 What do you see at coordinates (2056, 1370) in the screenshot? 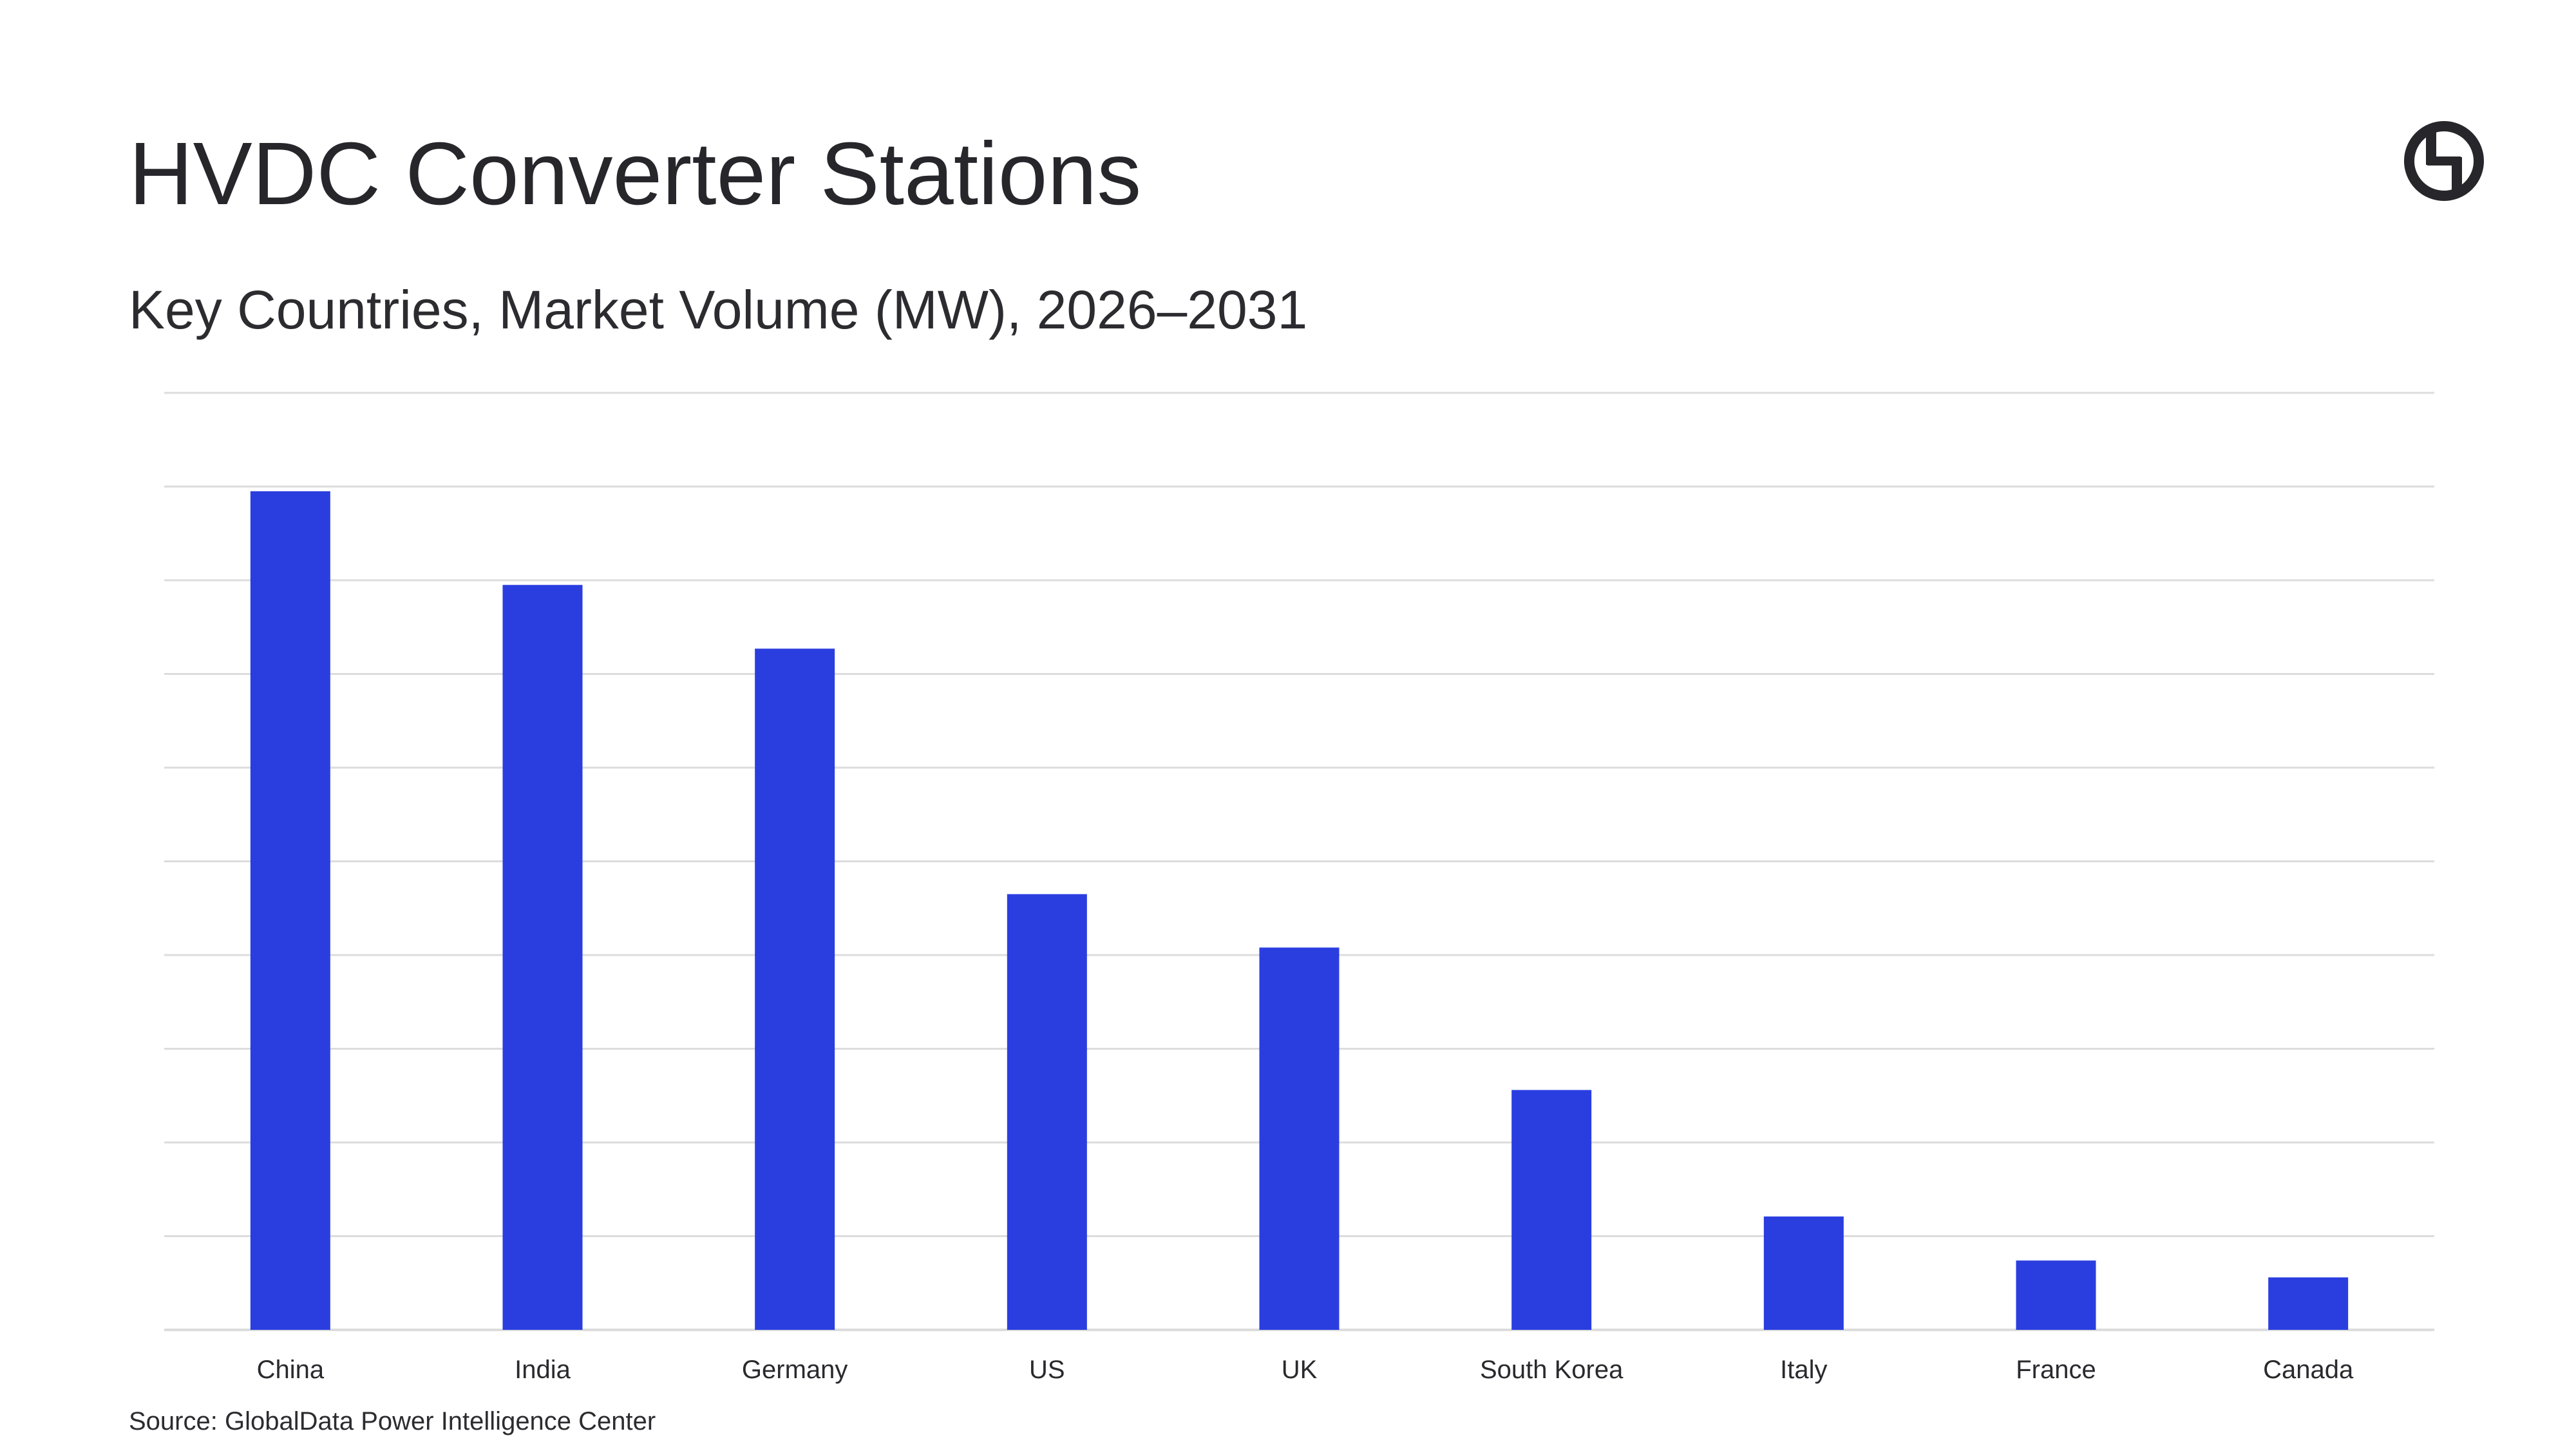
I see `category-label: France` at bounding box center [2056, 1370].